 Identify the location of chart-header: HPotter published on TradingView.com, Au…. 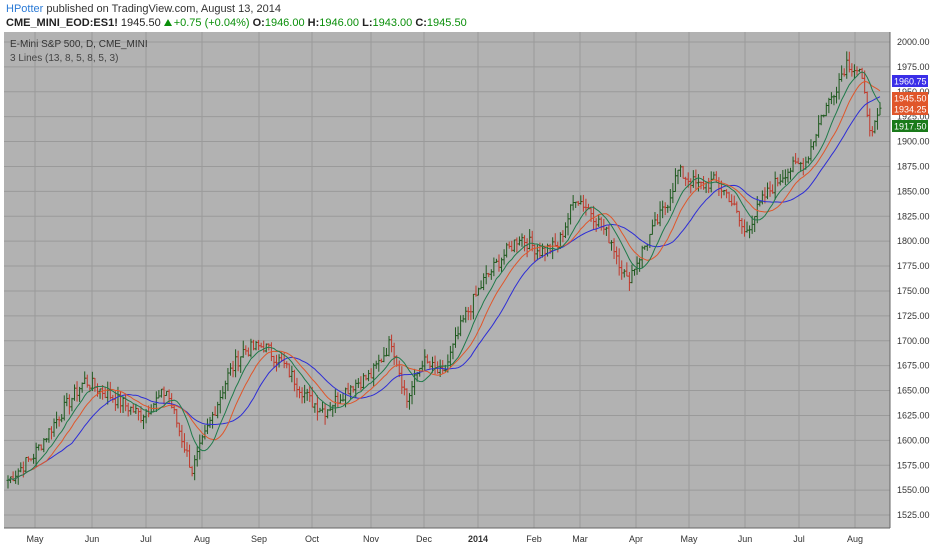
(466, 16).